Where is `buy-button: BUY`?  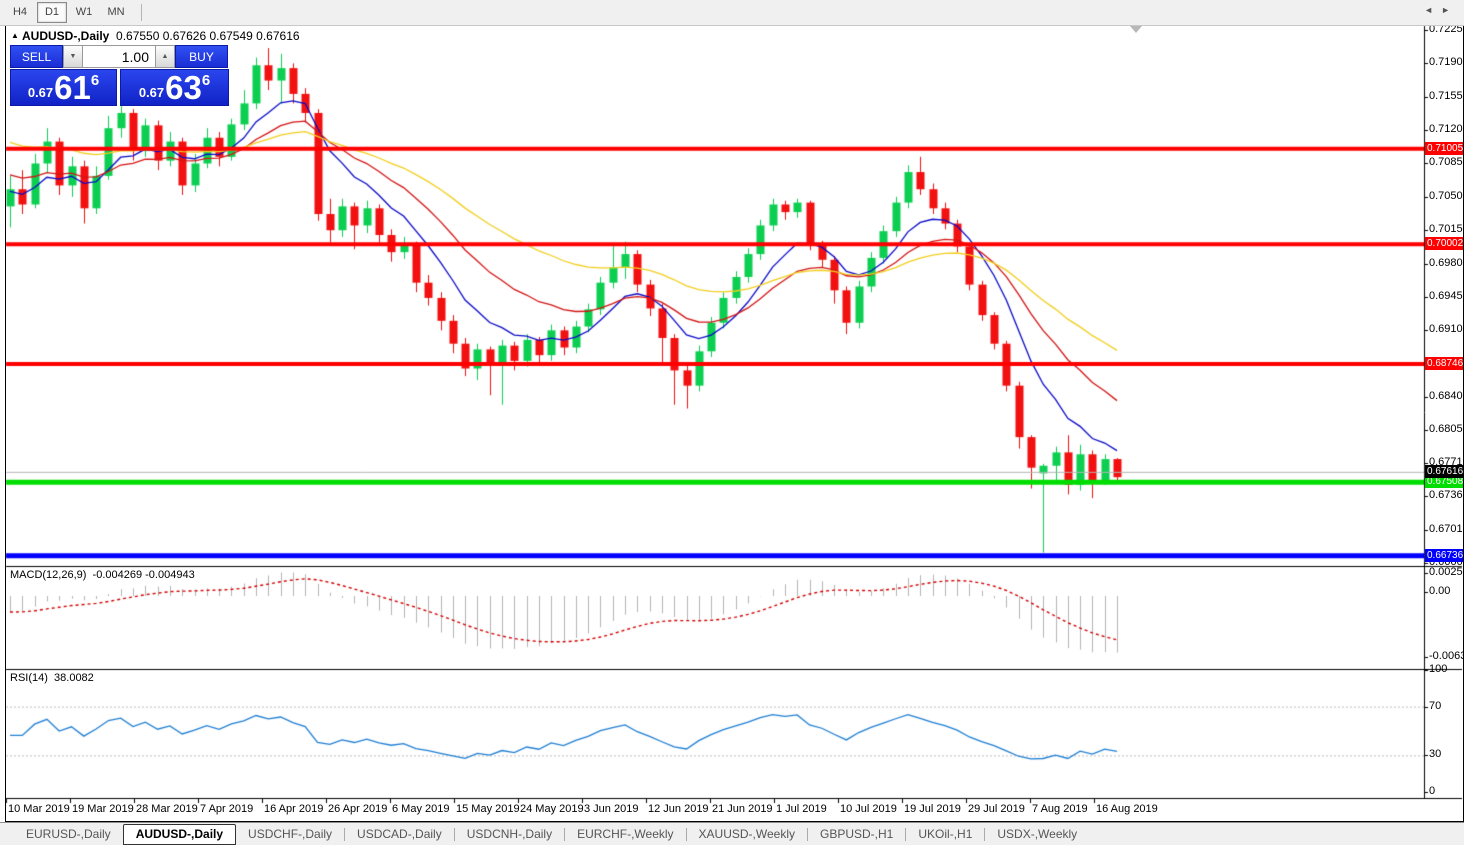
buy-button: BUY is located at coordinates (201, 56).